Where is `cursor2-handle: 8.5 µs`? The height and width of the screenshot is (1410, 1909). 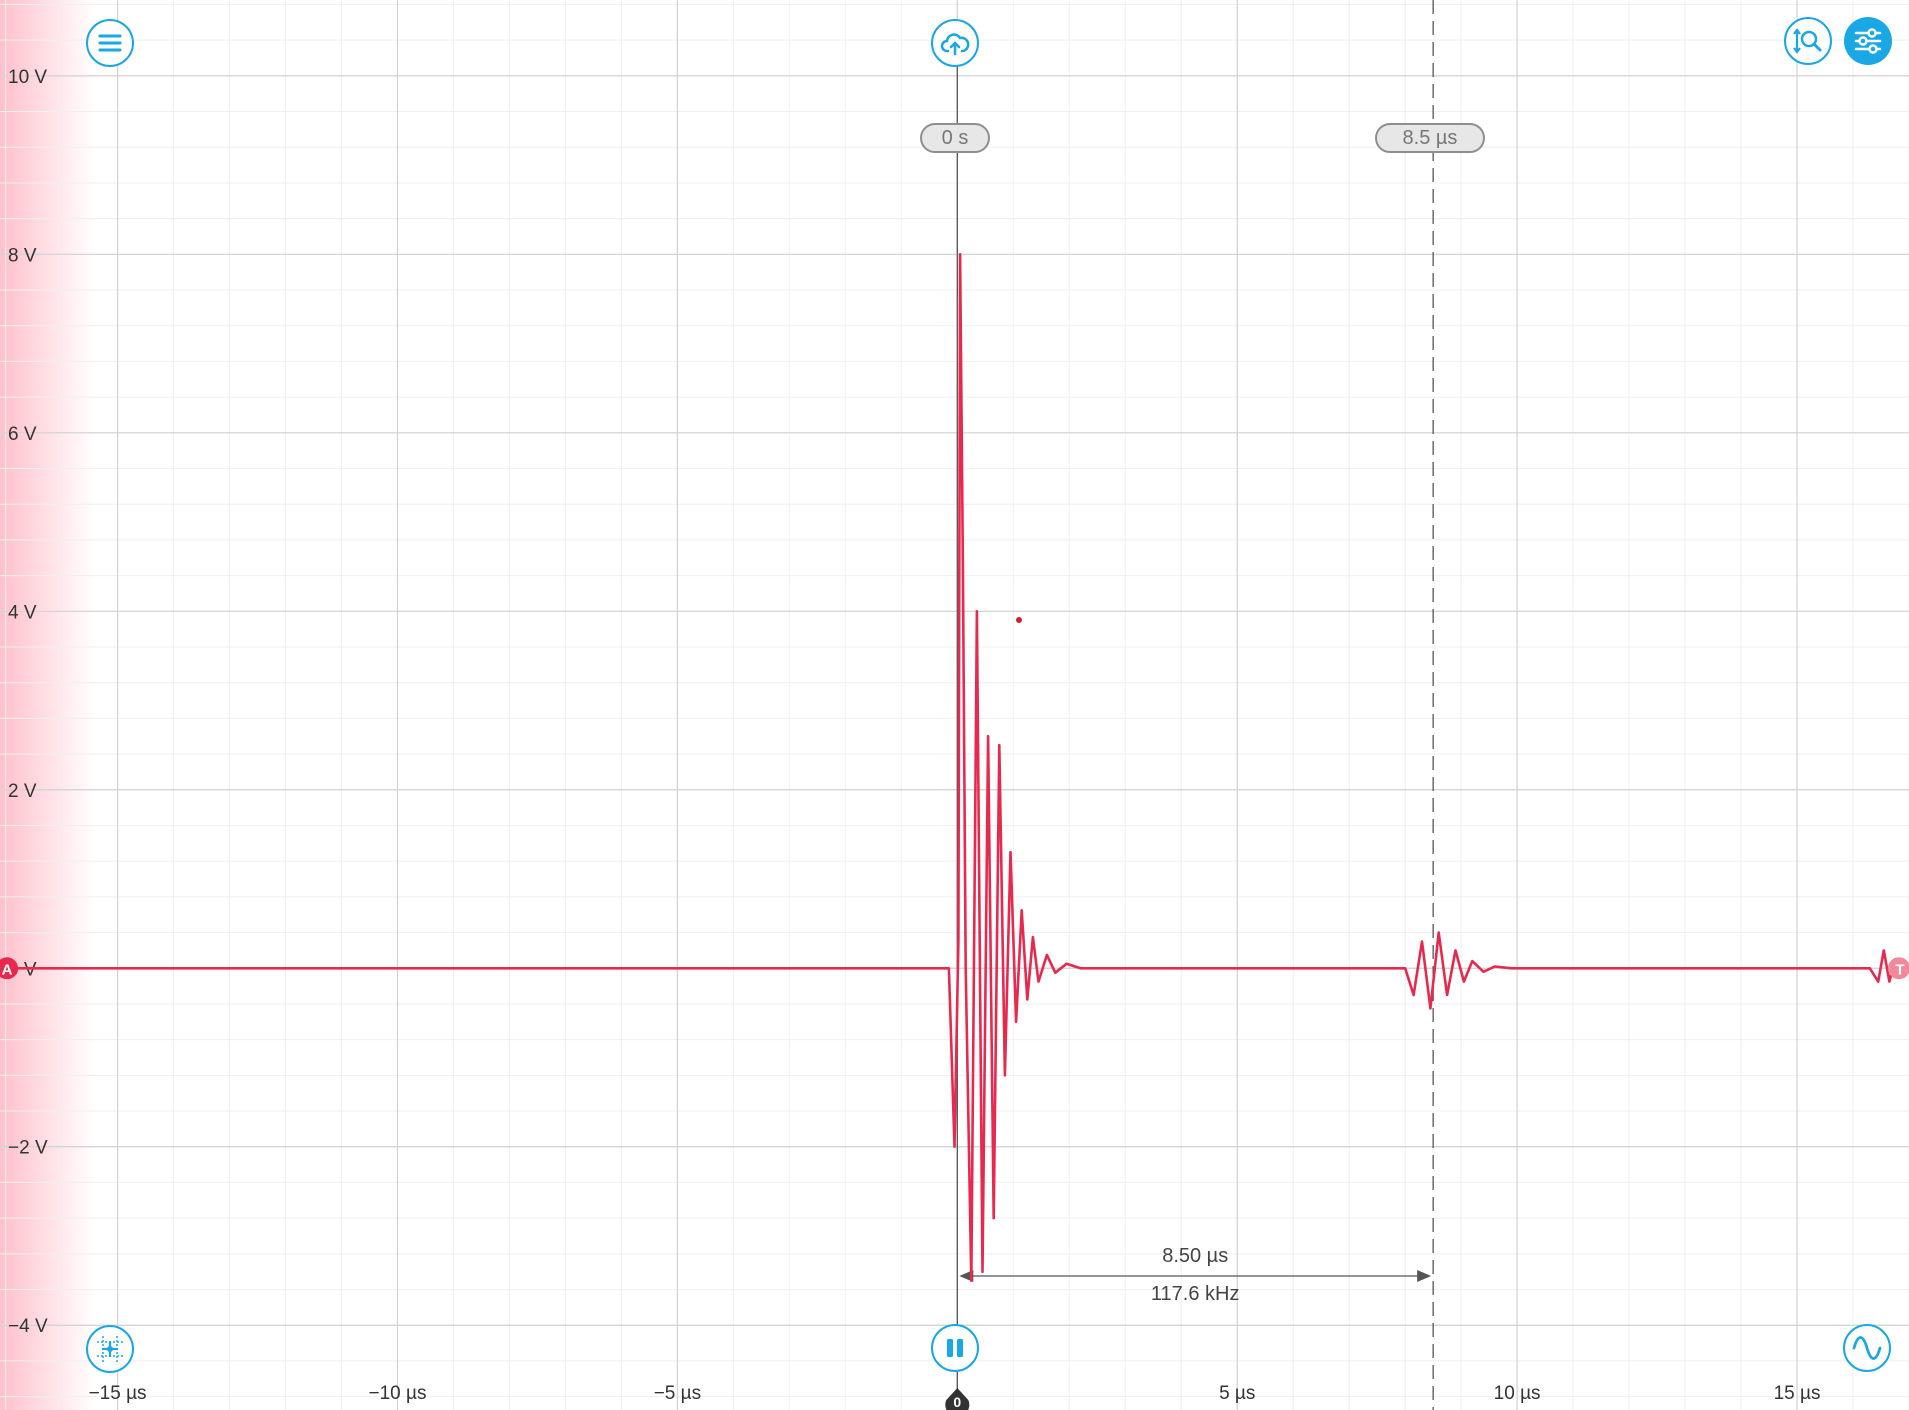 cursor2-handle: 8.5 µs is located at coordinates (1430, 138).